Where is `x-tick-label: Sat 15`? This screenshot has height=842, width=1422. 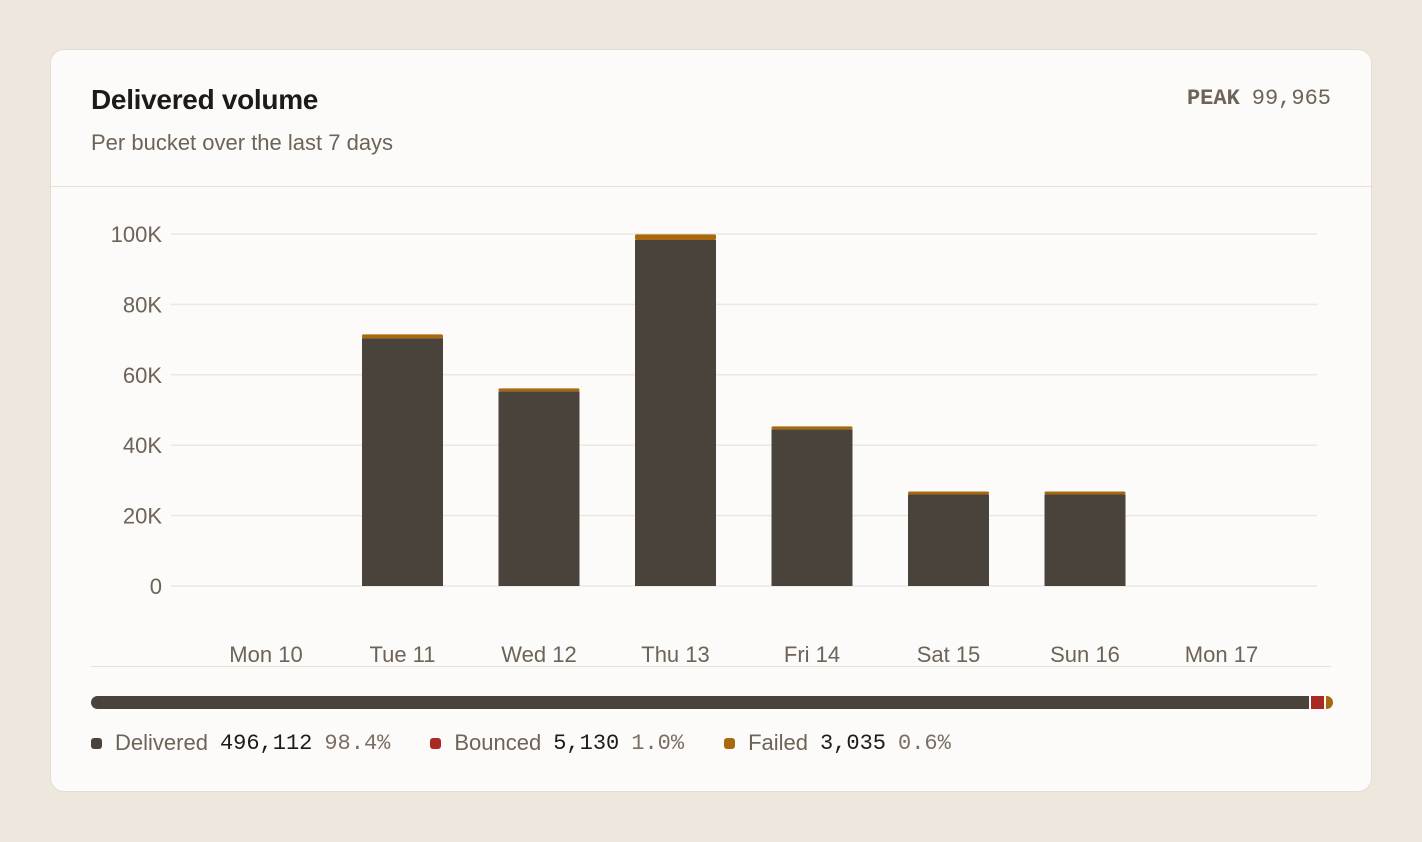
x-tick-label: Sat 15 is located at coordinates (949, 654).